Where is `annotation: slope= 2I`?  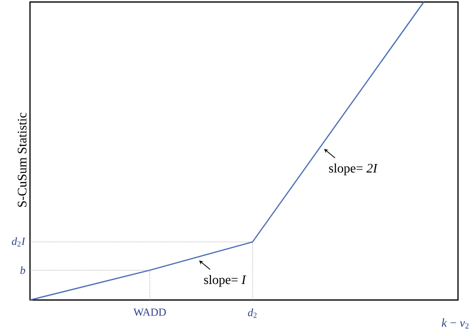 annotation: slope= 2I is located at coordinates (353, 169).